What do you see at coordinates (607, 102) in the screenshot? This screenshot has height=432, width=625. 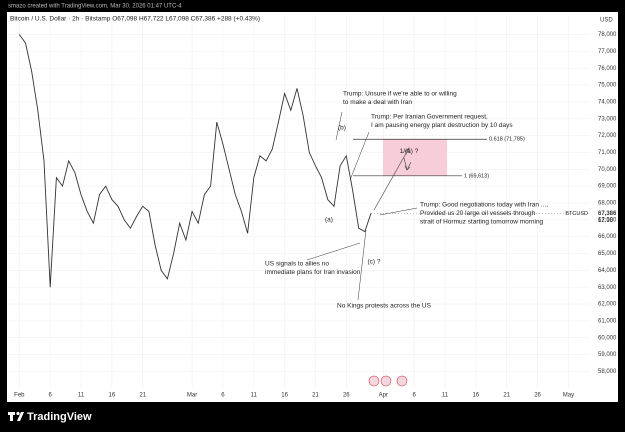 I see `y-tick-label: 74,000` at bounding box center [607, 102].